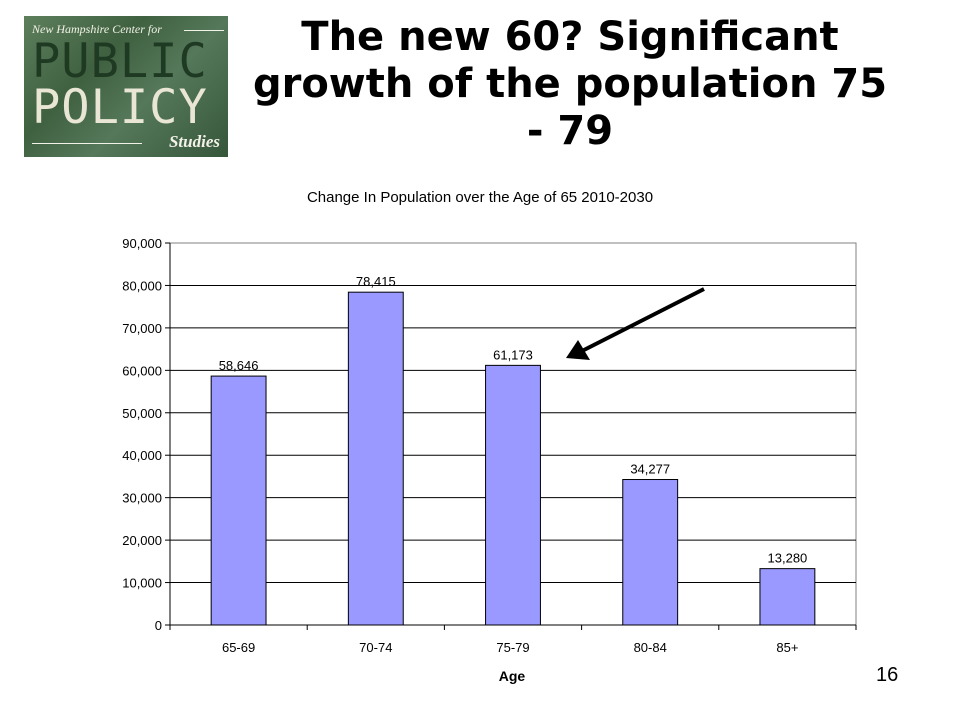  What do you see at coordinates (643, 320) in the screenshot?
I see `arrow-shaft` at bounding box center [643, 320].